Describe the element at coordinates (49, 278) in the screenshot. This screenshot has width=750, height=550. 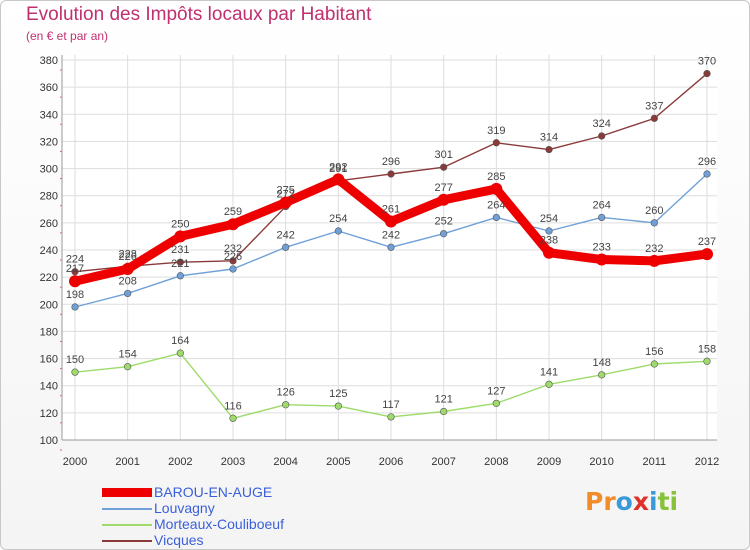
I see `y-tick-label: 220` at that location.